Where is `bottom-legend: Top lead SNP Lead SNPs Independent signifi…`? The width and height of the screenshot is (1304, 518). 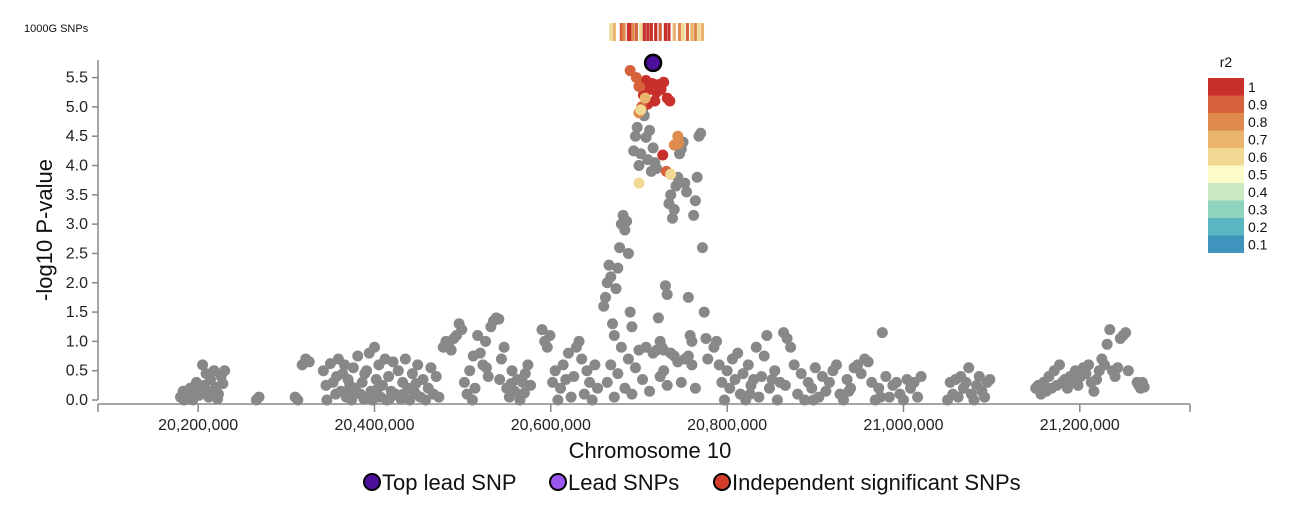
bottom-legend: Top lead SNP Lead SNPs Independent signifi… is located at coordinates (692, 482).